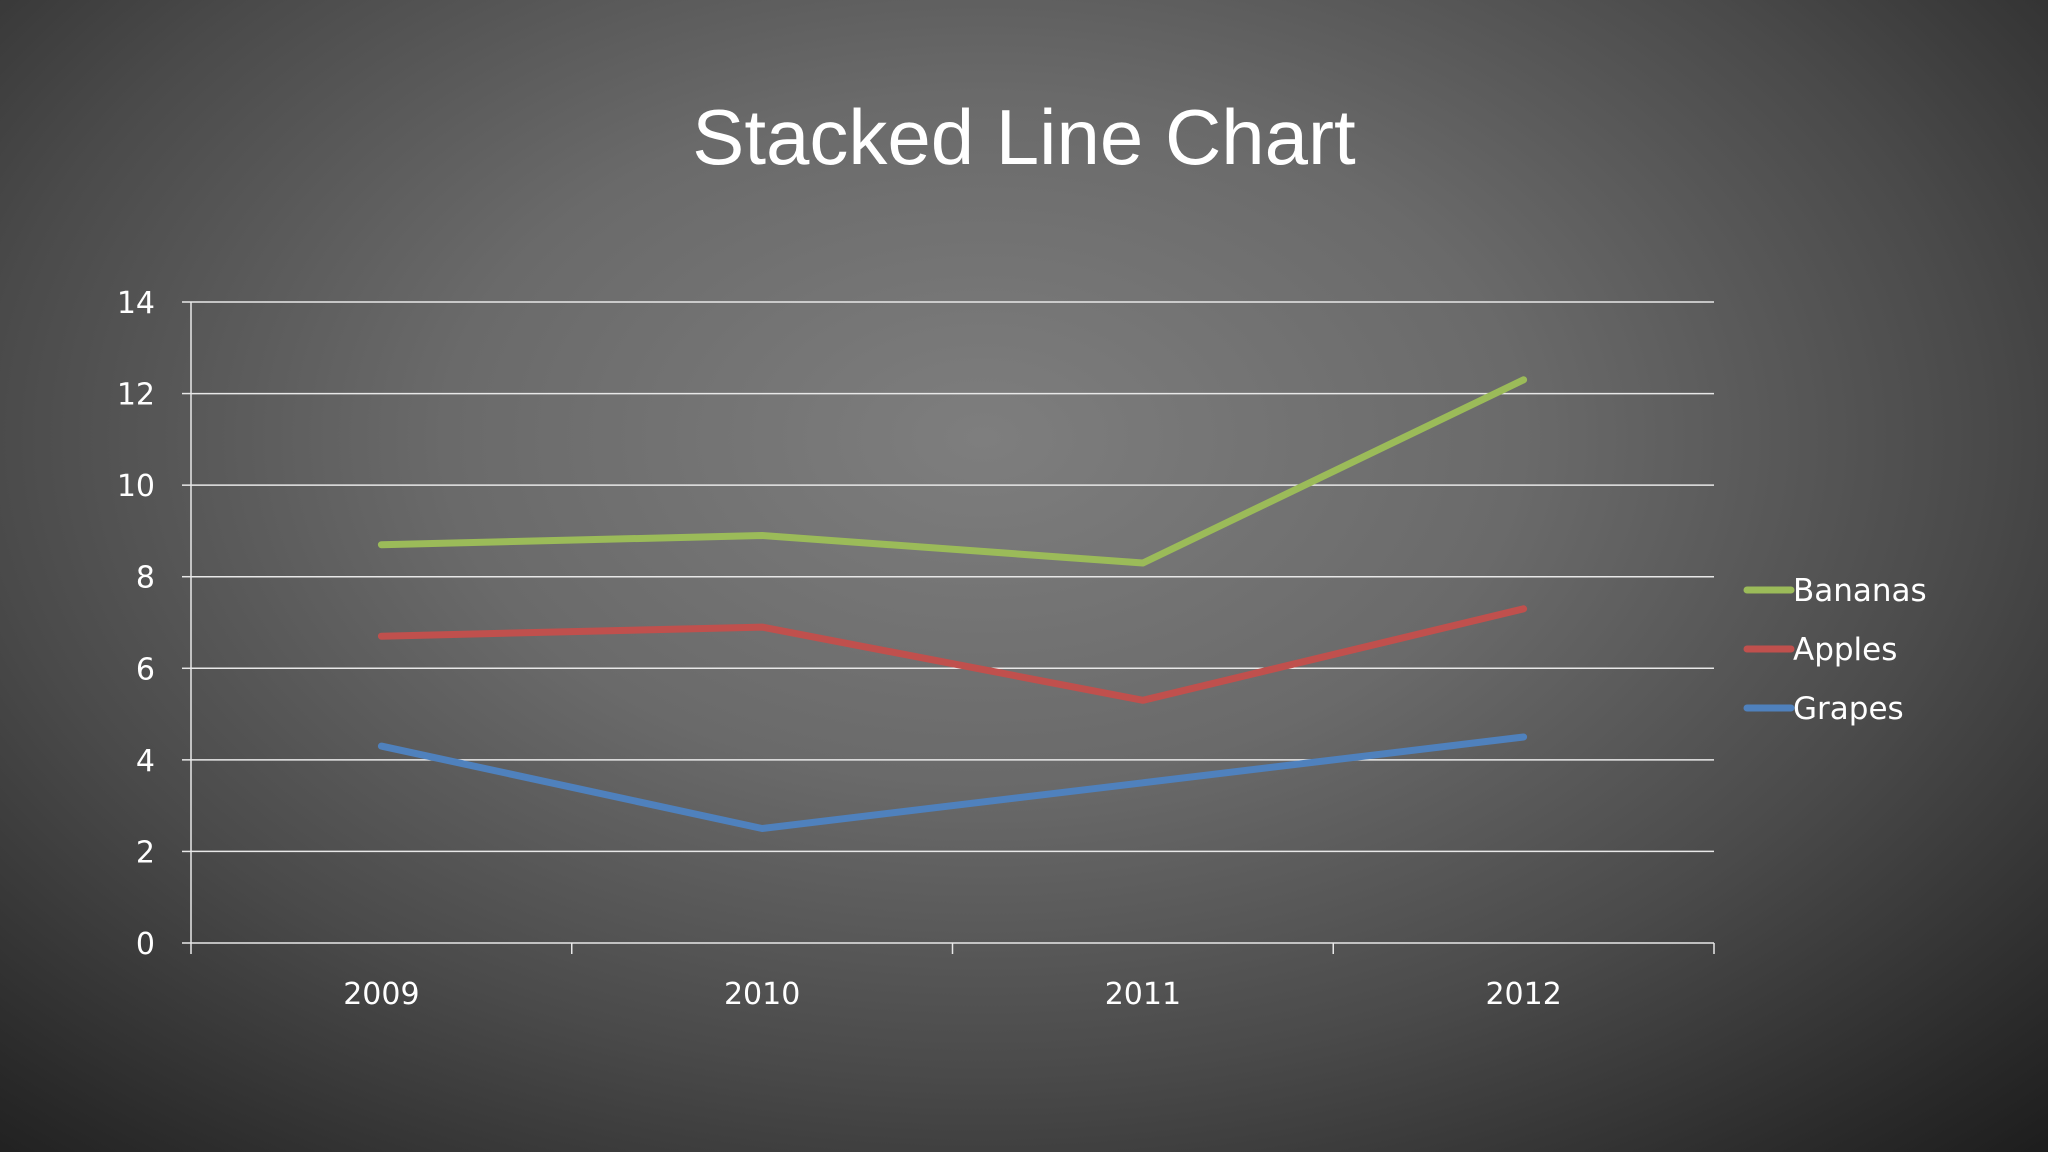  I want to click on y-tick-label: 12, so click(136, 395).